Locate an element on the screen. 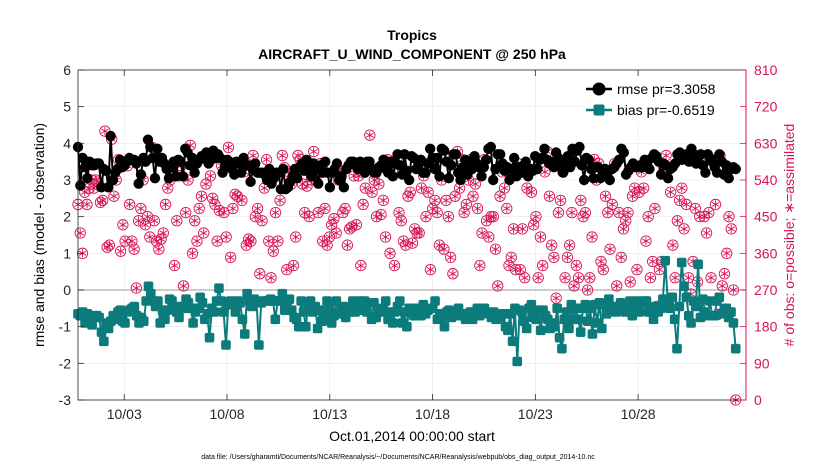  y-tick-label: 5 is located at coordinates (67, 107).